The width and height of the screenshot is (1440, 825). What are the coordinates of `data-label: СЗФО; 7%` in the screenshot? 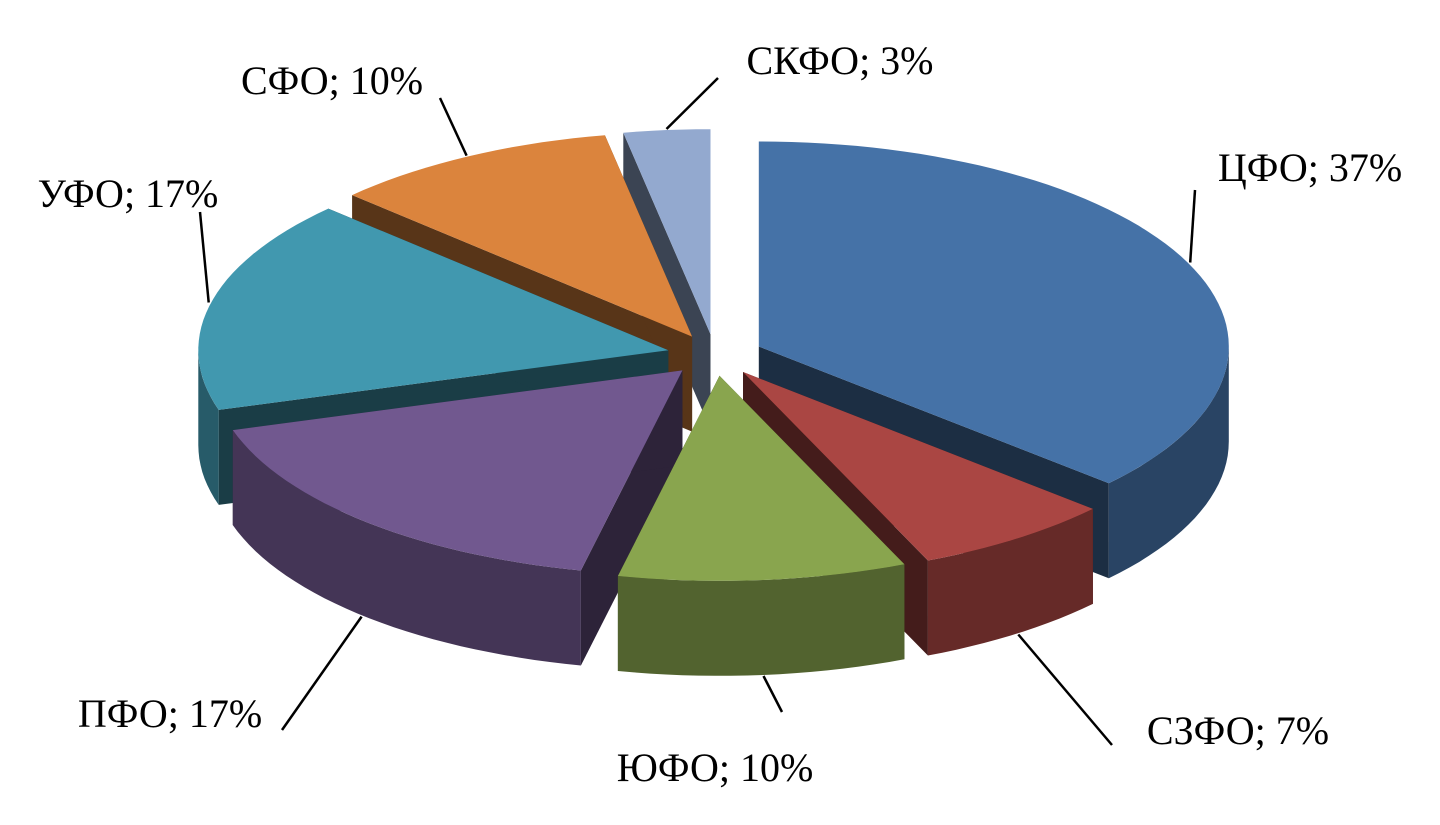 It's located at (1238, 730).